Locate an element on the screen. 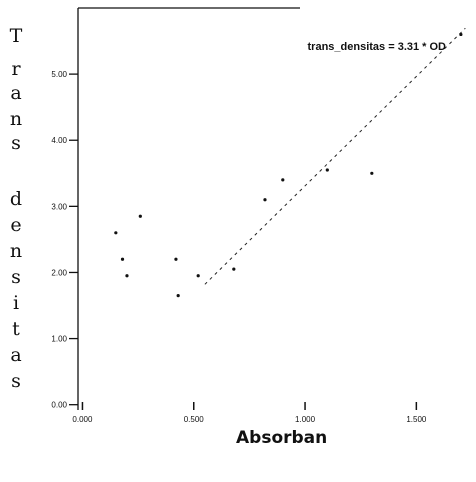 This screenshot has width=476, height=482. y-tick-label: 0.00 is located at coordinates (59, 405).